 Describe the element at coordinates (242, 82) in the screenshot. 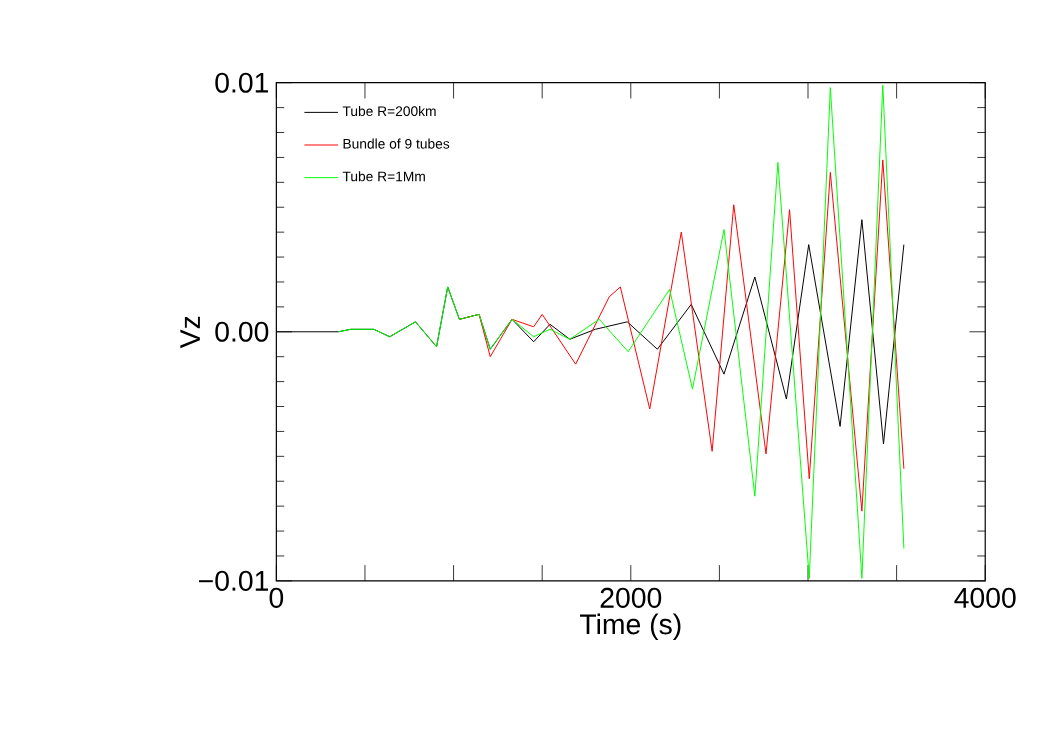

I see `y-tick-label: 0.01` at that location.